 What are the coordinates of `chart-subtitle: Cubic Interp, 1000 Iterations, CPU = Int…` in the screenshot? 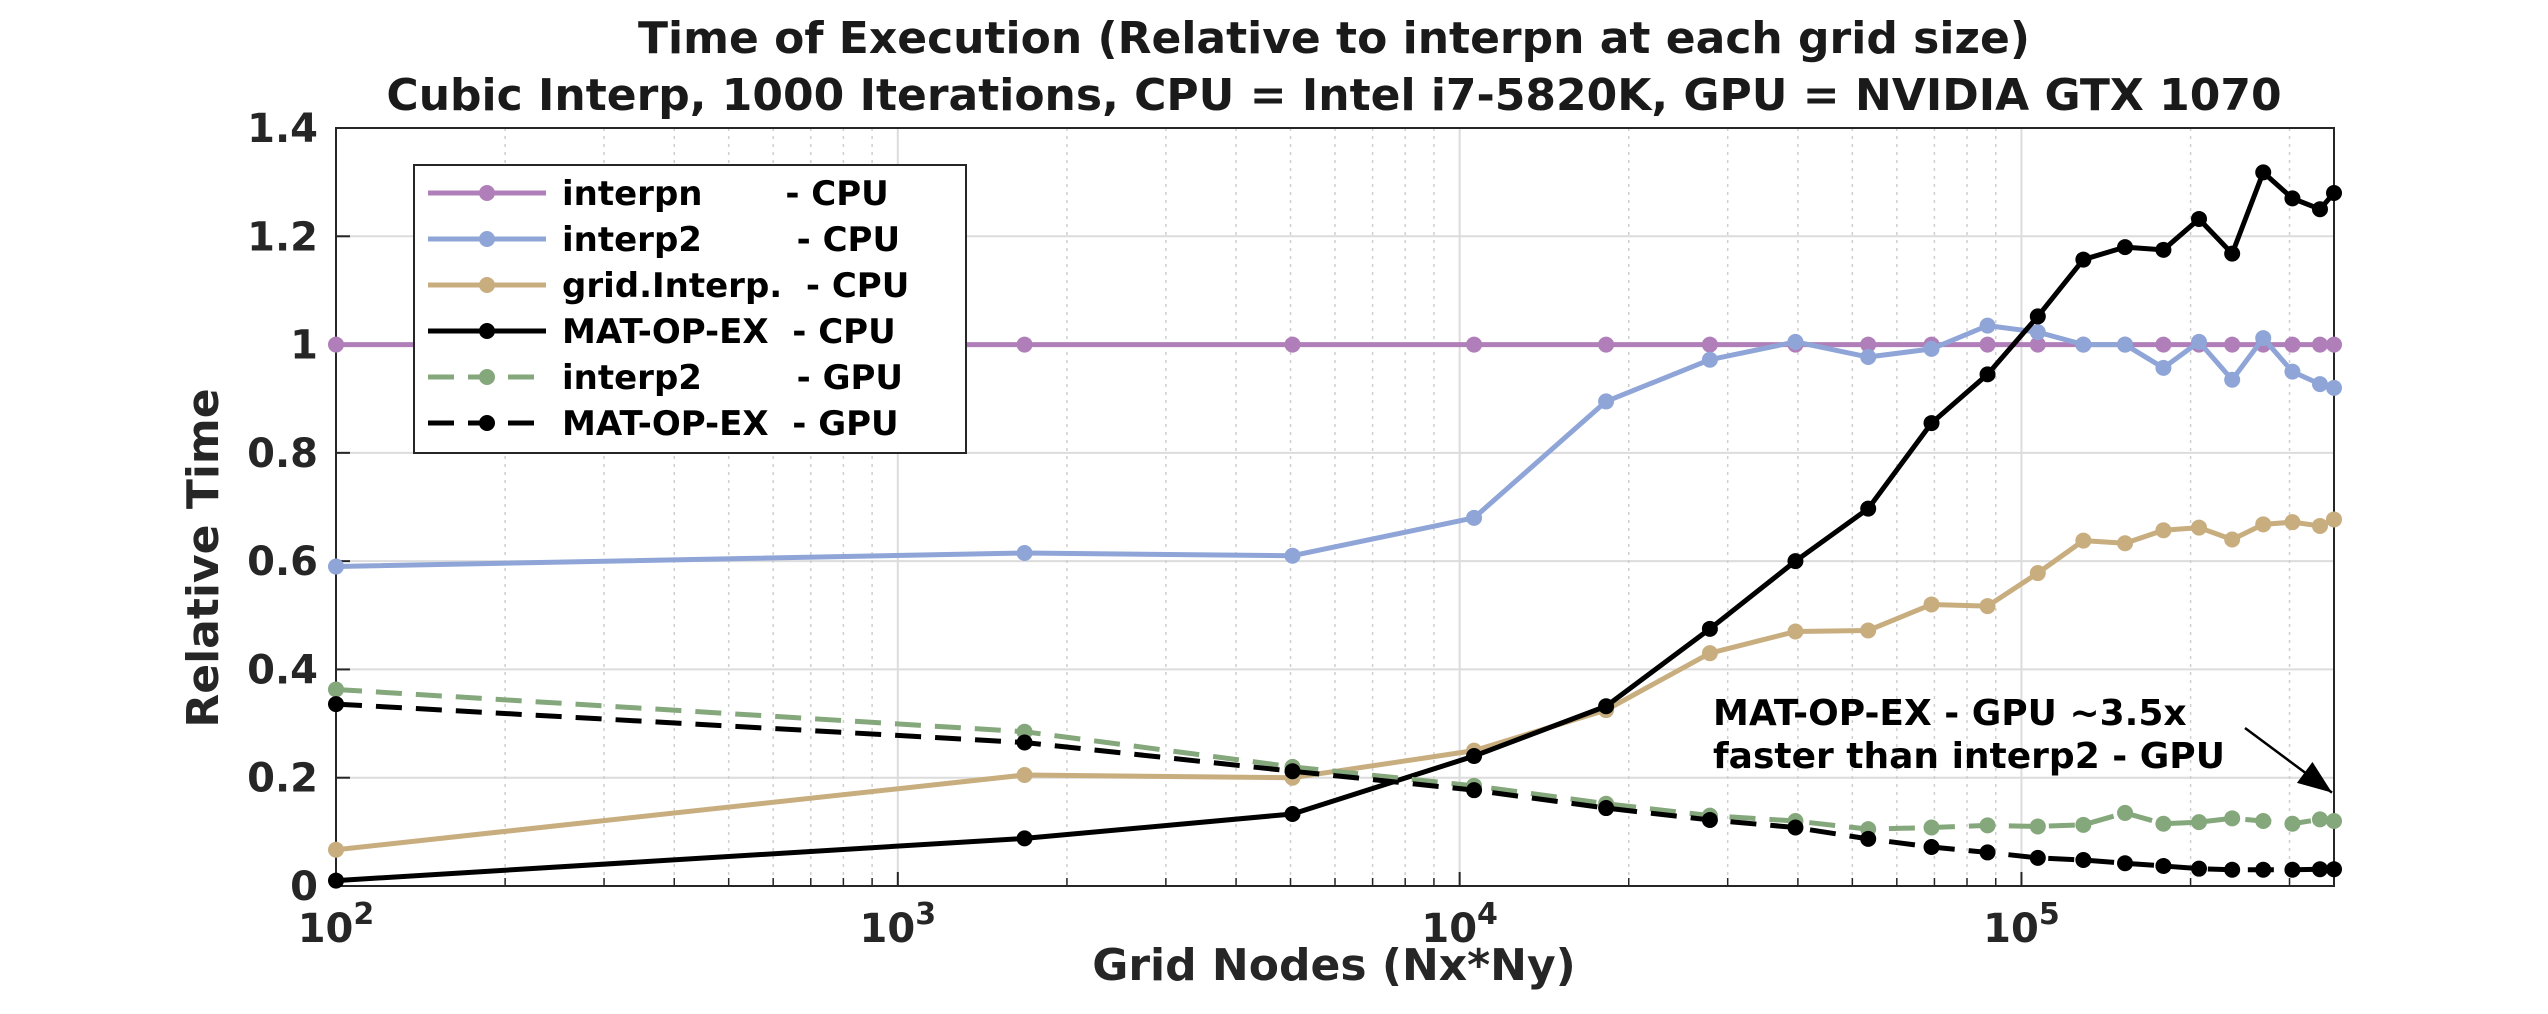 It's located at (1333, 95).